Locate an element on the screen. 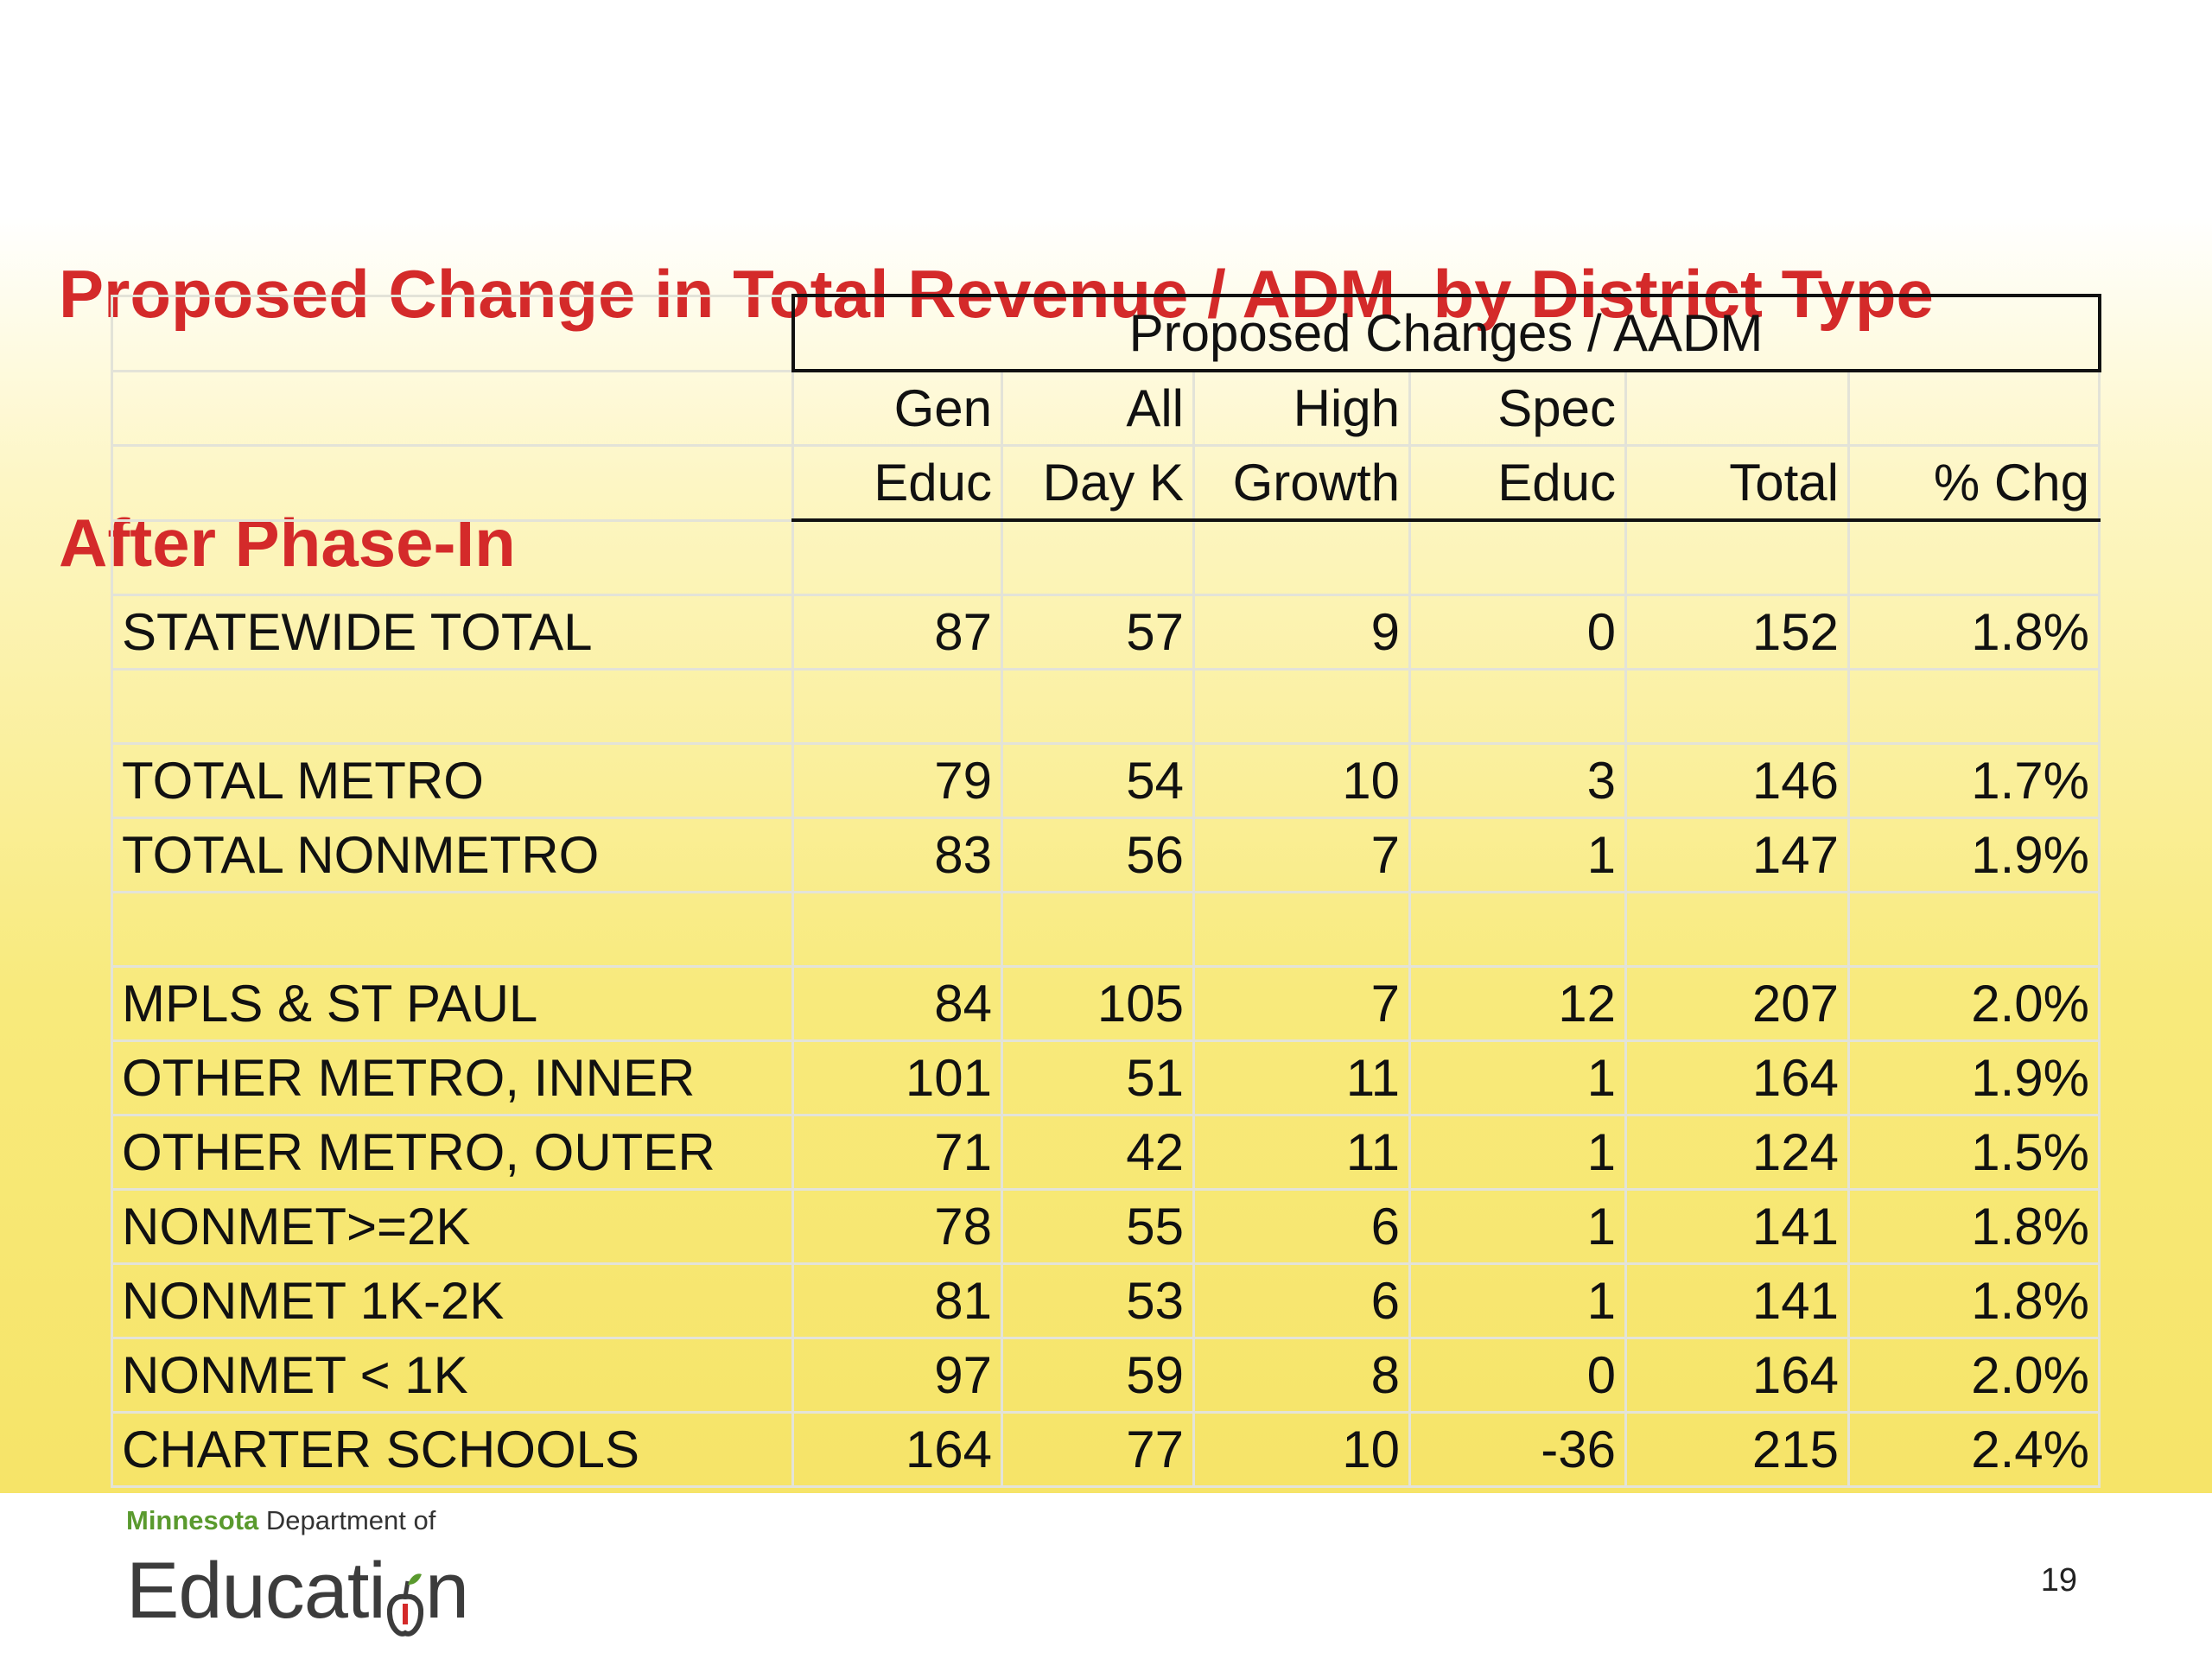 This screenshot has width=2212, height=1659. table-row: STATEWIDE TOTAL 87 57 9 0 152 1.8% is located at coordinates (1106, 632).